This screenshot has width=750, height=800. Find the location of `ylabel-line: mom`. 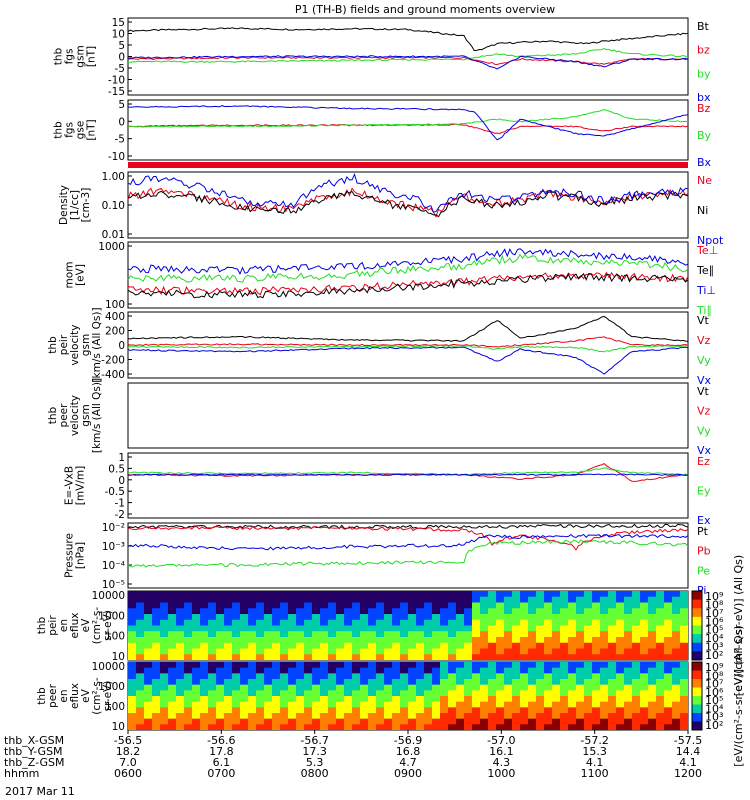

ylabel-line: mom is located at coordinates (70, 275).